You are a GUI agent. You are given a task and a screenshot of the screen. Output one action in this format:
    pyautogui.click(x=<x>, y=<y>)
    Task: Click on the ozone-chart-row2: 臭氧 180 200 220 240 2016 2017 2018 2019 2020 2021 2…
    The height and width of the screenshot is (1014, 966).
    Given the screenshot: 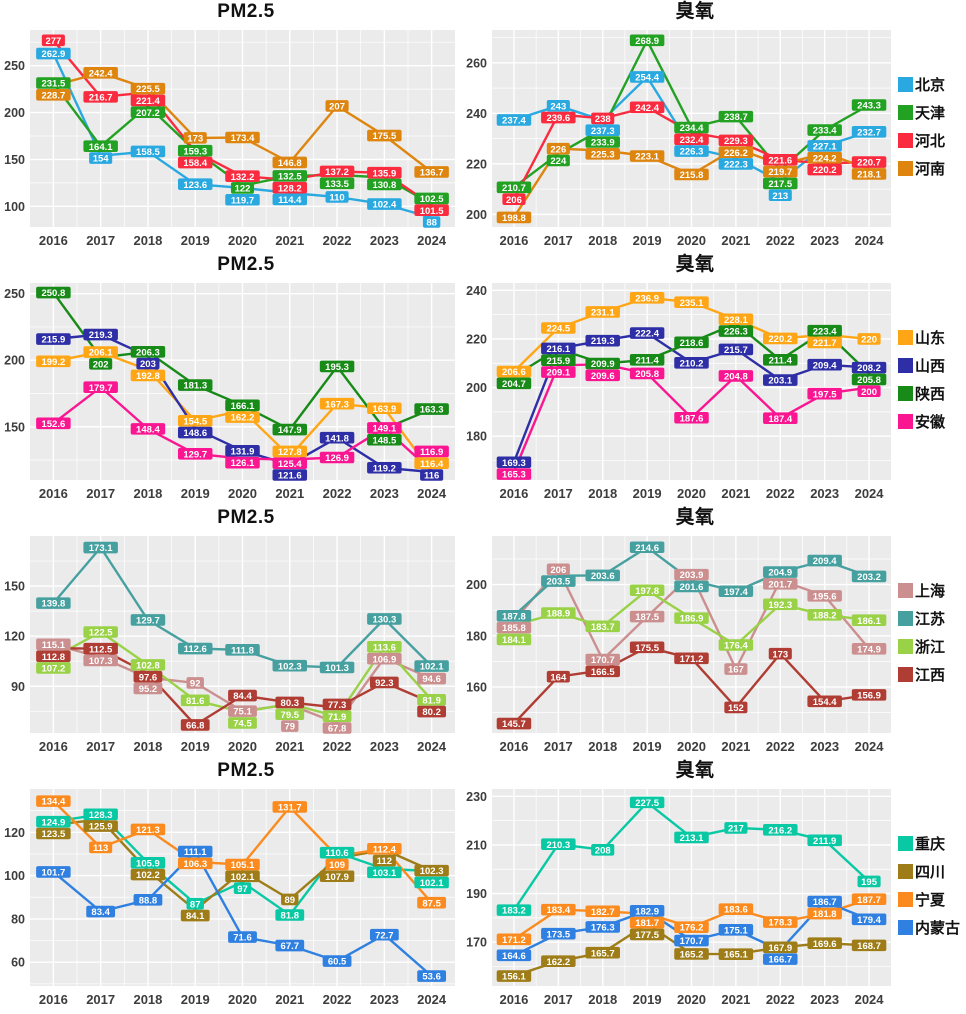 What is the action you would take?
    pyautogui.click(x=680, y=379)
    